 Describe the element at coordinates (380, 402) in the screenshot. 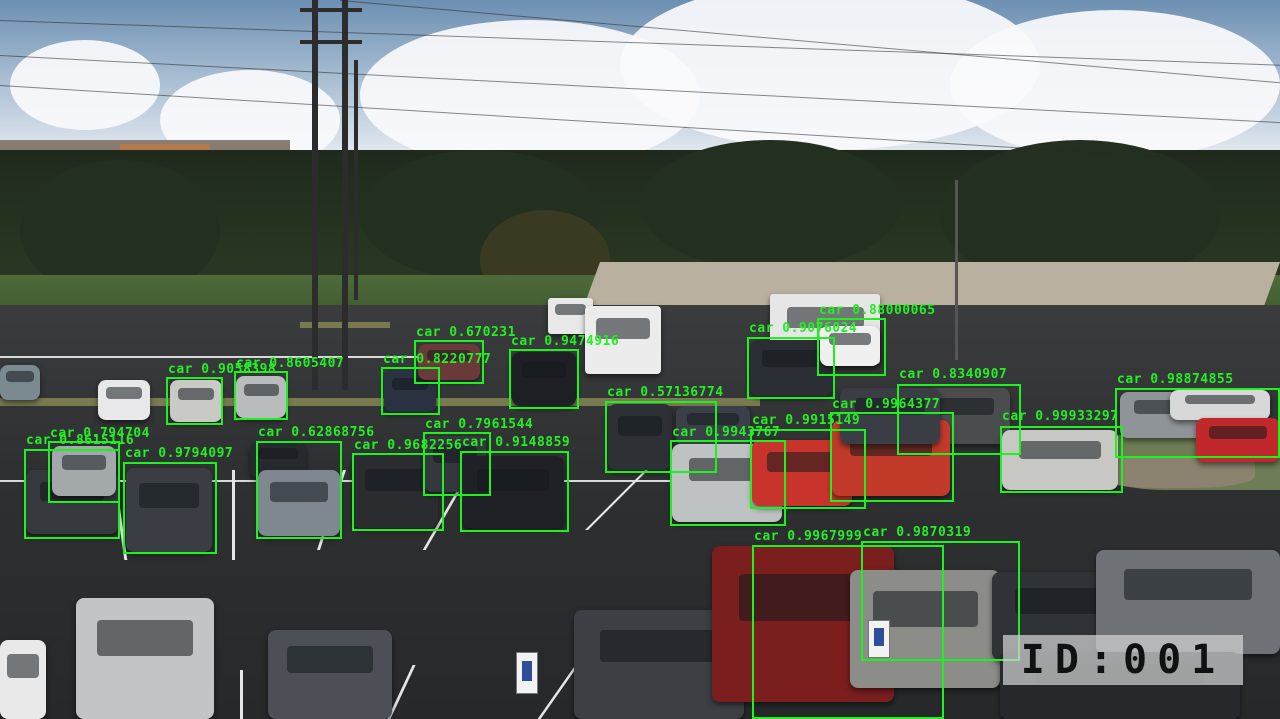

I see `median` at that location.